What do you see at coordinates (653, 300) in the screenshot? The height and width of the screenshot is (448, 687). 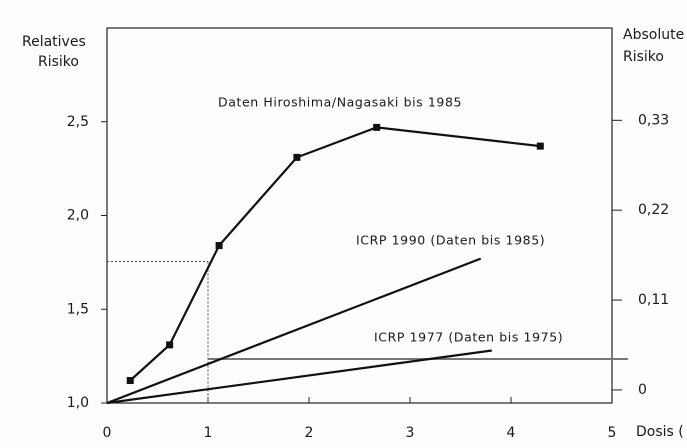 I see `y2-tick-label: 0,11` at bounding box center [653, 300].